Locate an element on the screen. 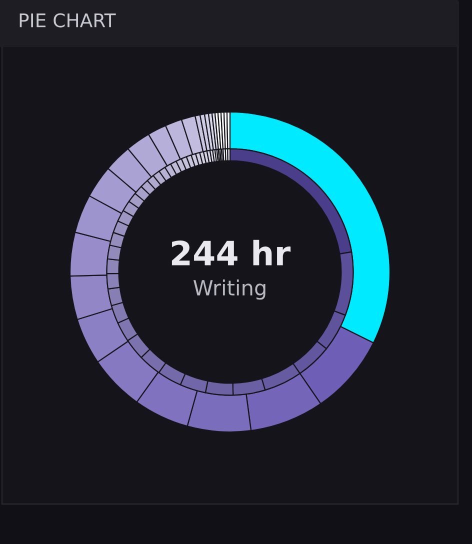  text: 244 hr is located at coordinates (231, 253).